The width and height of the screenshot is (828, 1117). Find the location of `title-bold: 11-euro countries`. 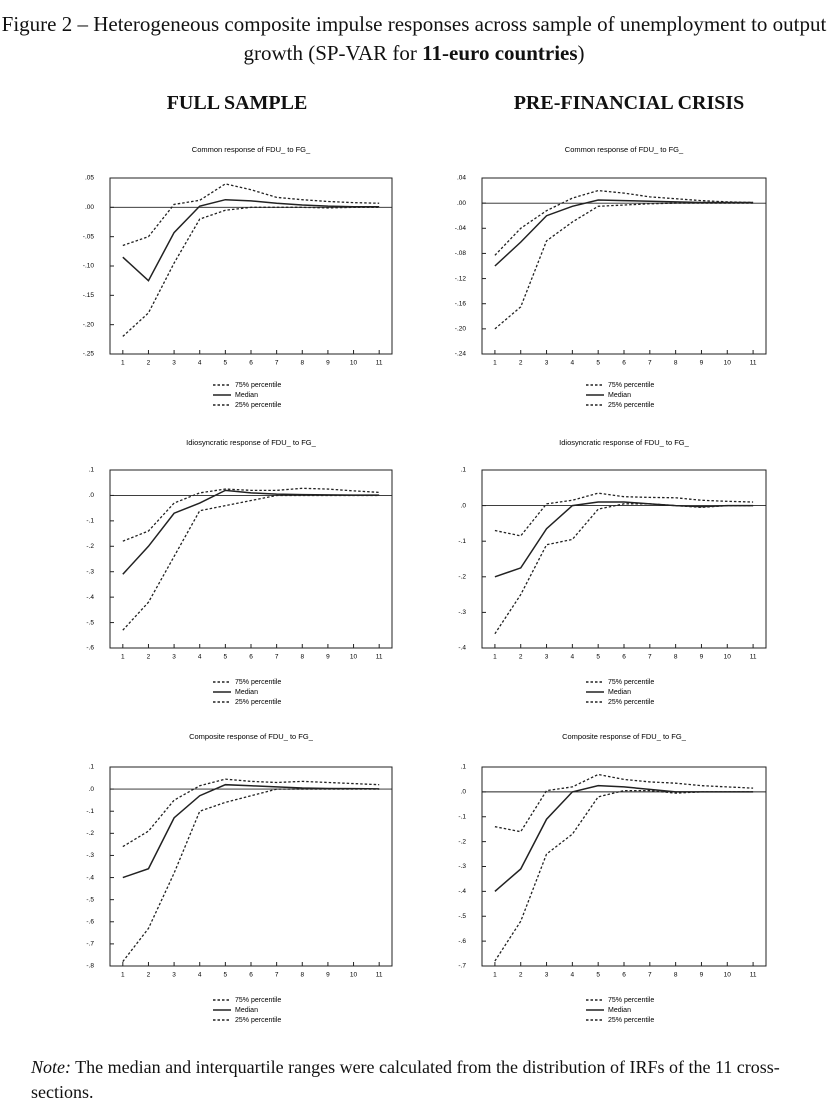

title-bold: 11-euro countries is located at coordinates (500, 53).